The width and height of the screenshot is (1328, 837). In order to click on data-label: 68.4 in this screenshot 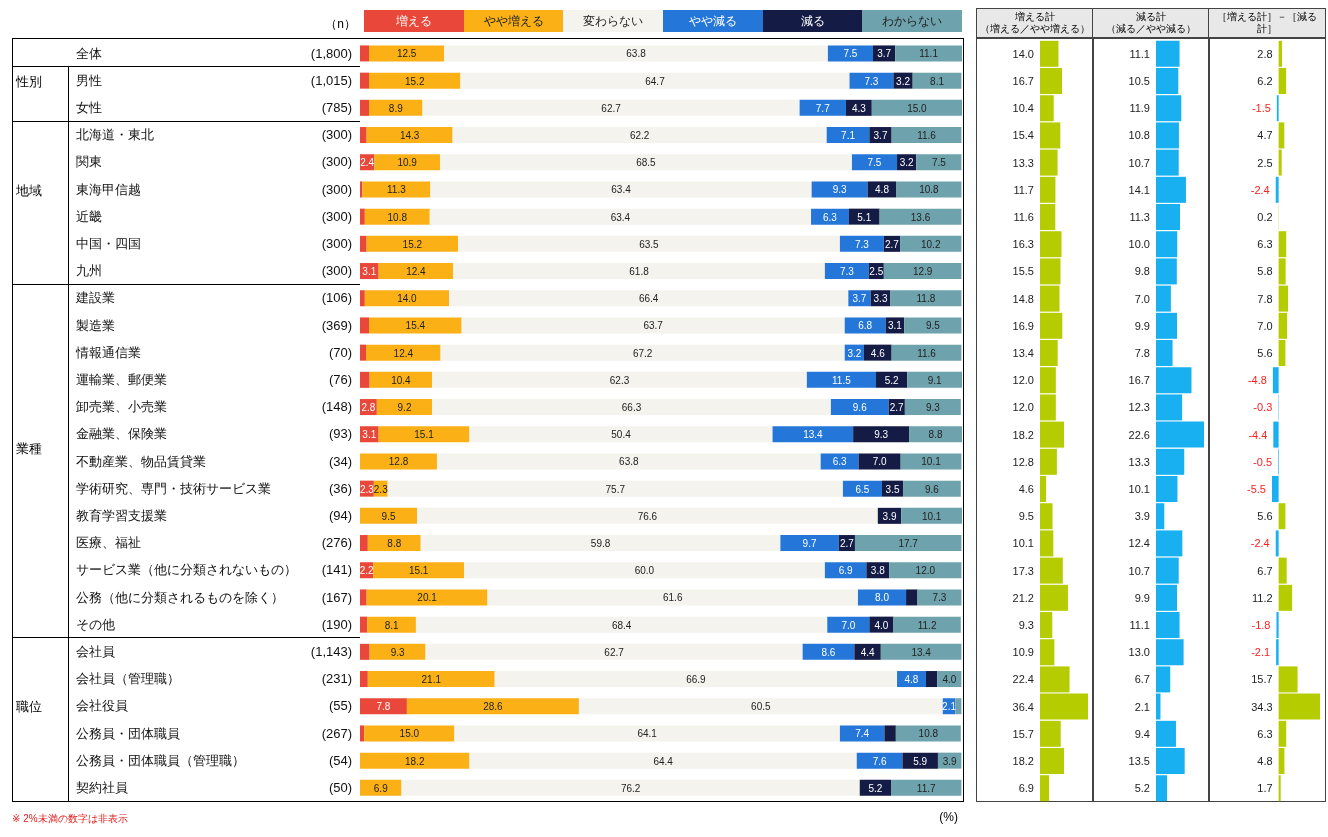, I will do `click(621, 625)`.